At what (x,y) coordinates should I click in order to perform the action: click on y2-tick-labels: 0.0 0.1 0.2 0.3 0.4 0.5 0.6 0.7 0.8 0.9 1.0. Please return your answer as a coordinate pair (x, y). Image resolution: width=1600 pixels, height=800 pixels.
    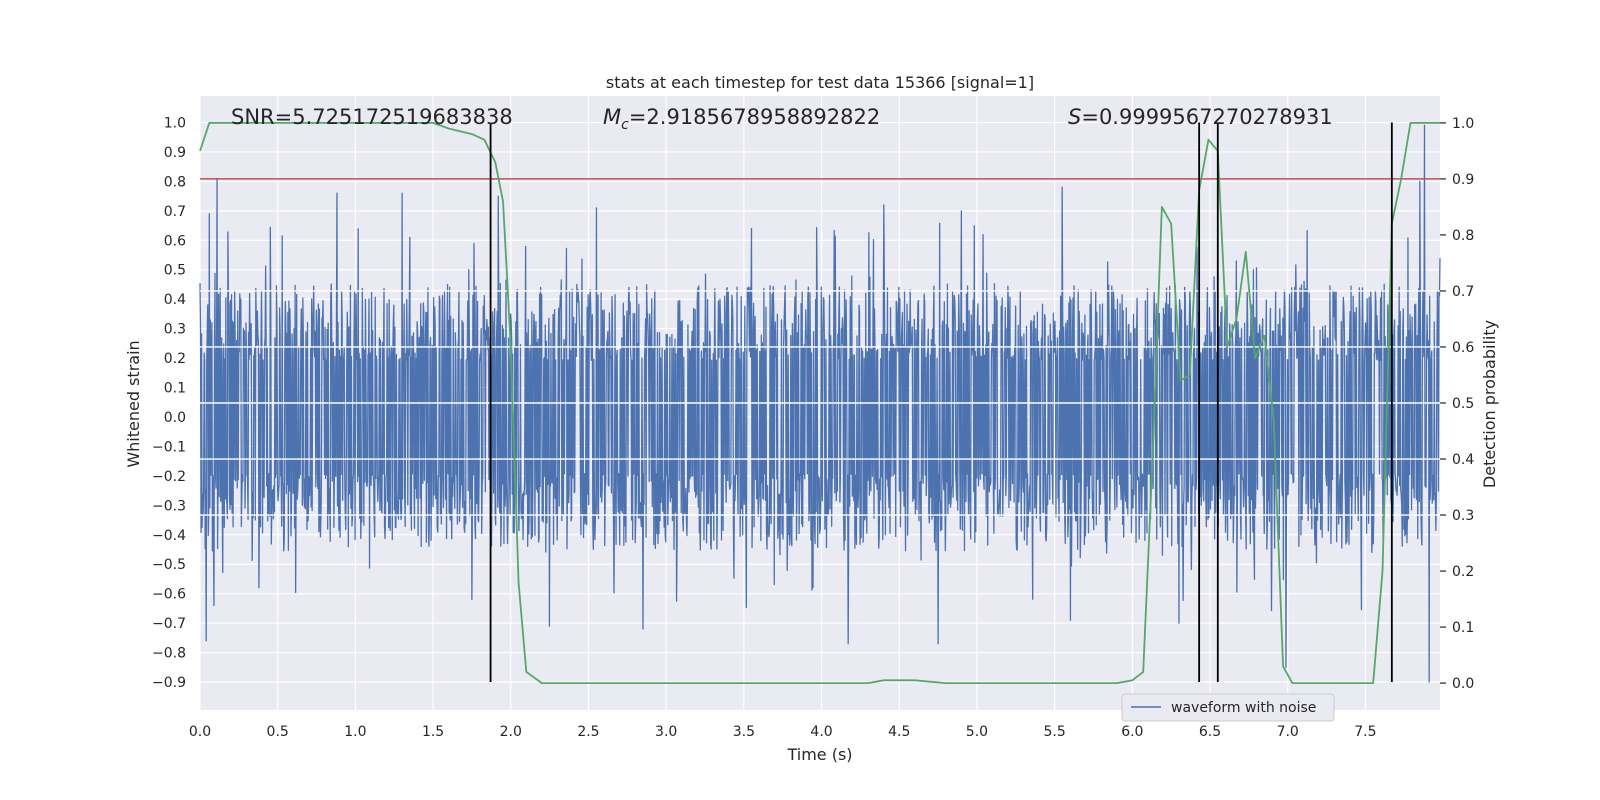
    Looking at the image, I should click on (1457, 404).